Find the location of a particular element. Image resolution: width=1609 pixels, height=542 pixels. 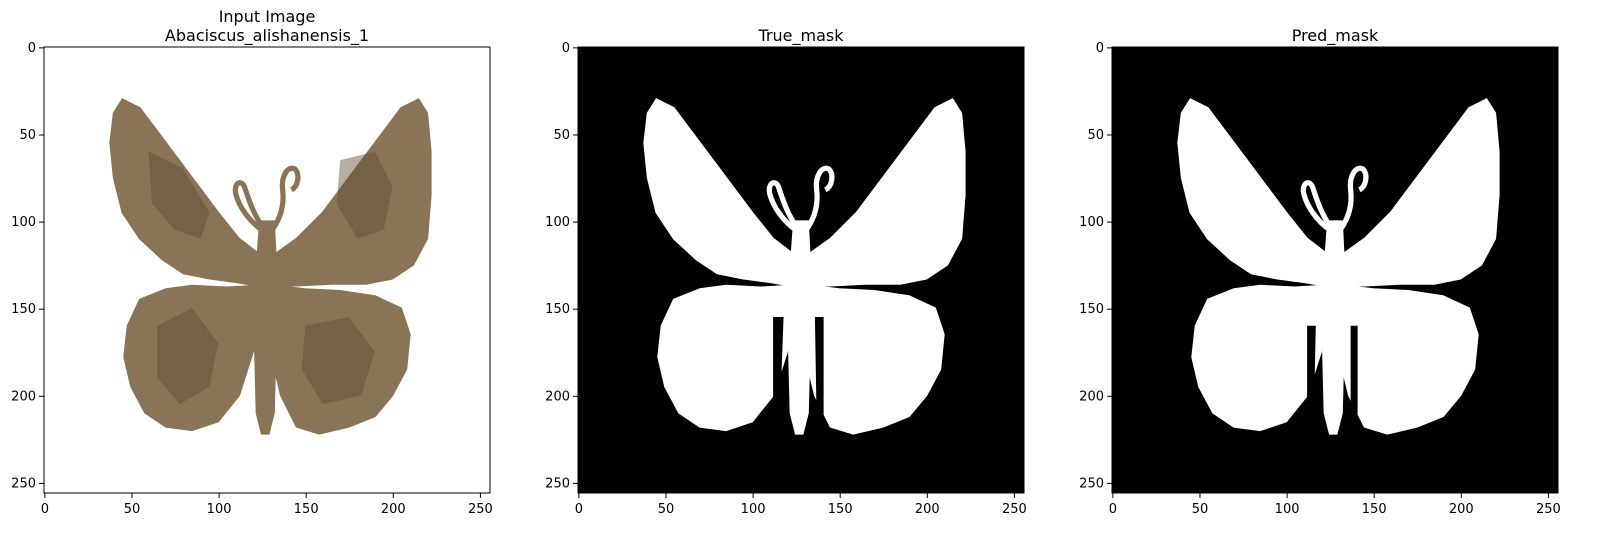

panel-title-pred-mask: Pred_mask is located at coordinates (1335, 36).